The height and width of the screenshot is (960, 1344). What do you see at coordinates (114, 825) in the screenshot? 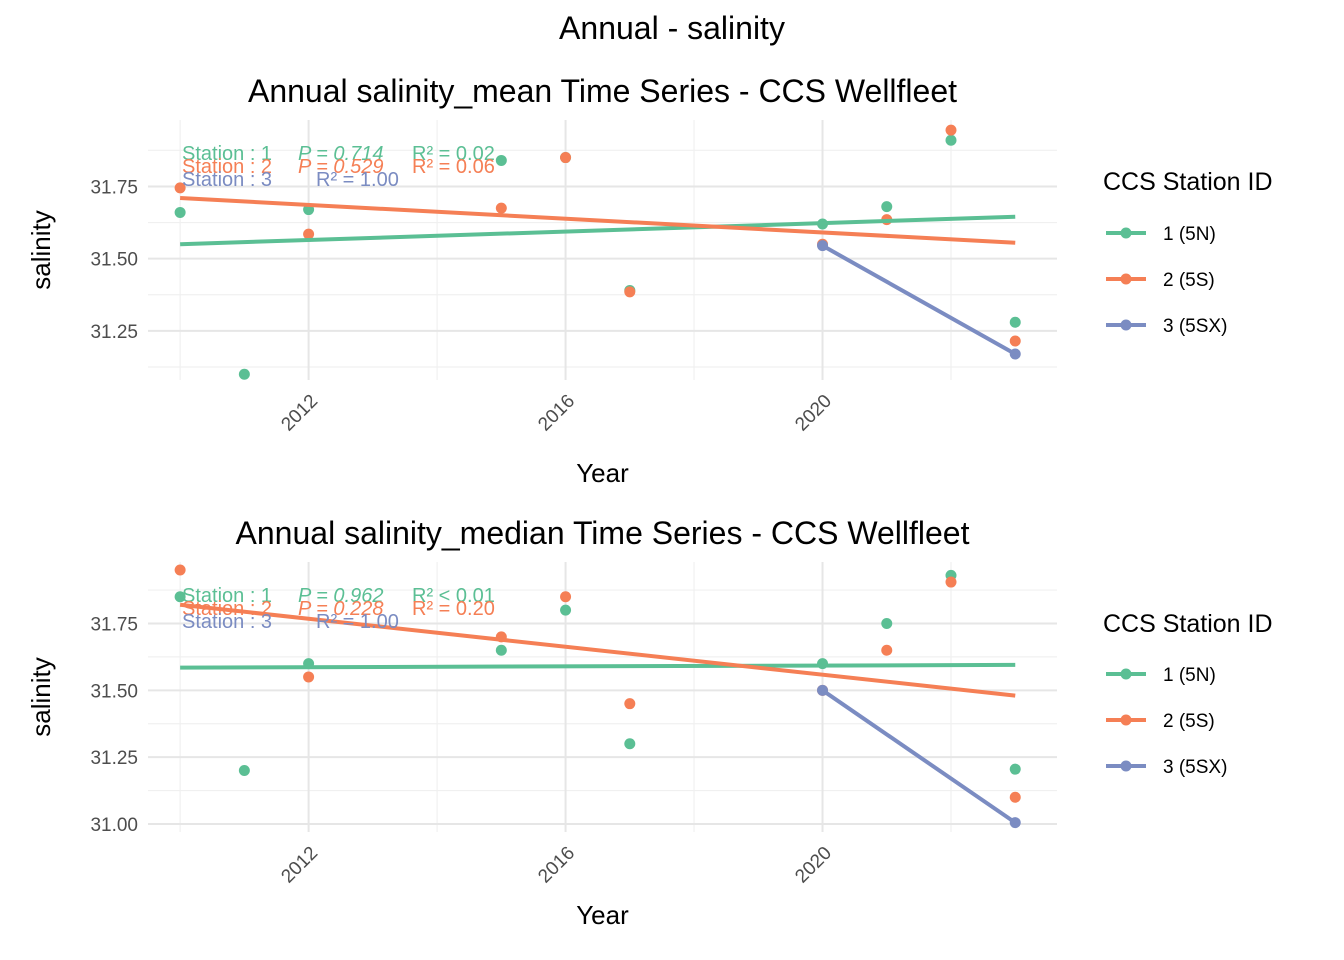
I see `y-tick-label: 31.00` at bounding box center [114, 825].